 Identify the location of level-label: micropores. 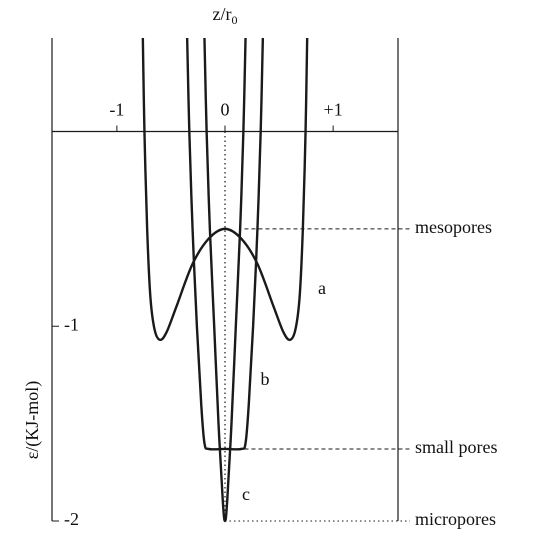
(455, 519).